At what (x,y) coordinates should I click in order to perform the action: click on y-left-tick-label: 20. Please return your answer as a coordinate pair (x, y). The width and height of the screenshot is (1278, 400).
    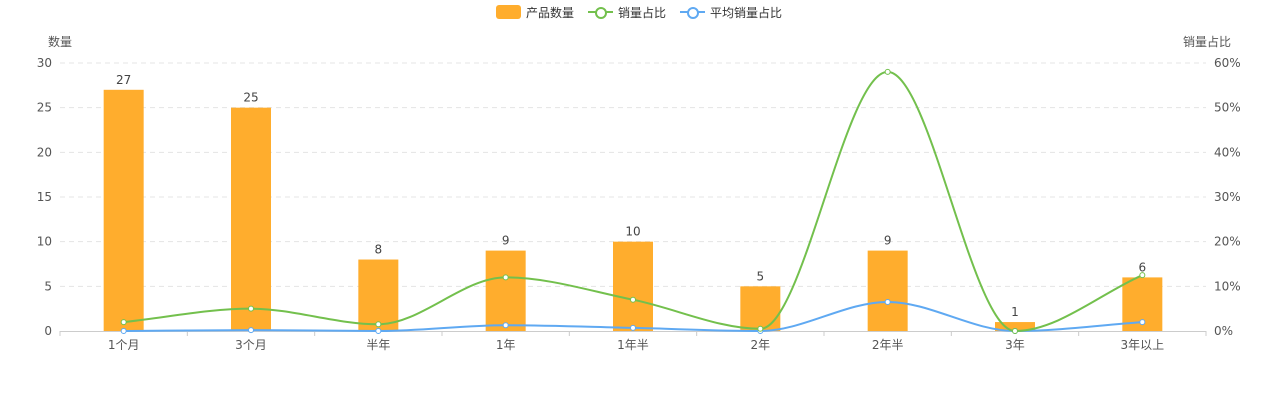
    Looking at the image, I should click on (44, 152).